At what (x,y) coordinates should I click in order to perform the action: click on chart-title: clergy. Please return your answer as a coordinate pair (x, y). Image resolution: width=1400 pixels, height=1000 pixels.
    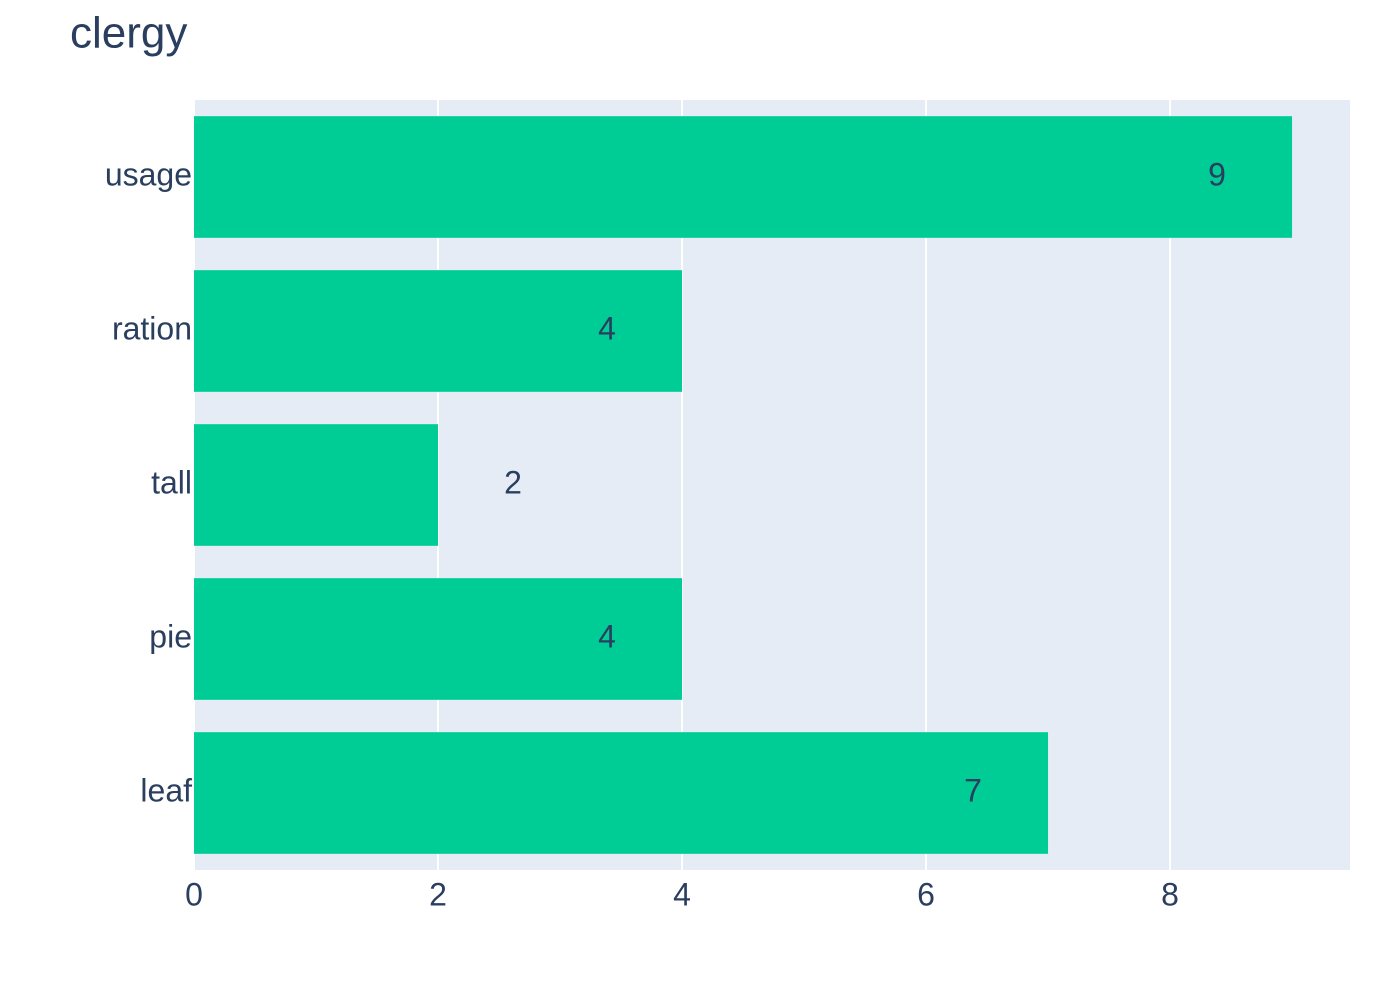
    Looking at the image, I should click on (128, 33).